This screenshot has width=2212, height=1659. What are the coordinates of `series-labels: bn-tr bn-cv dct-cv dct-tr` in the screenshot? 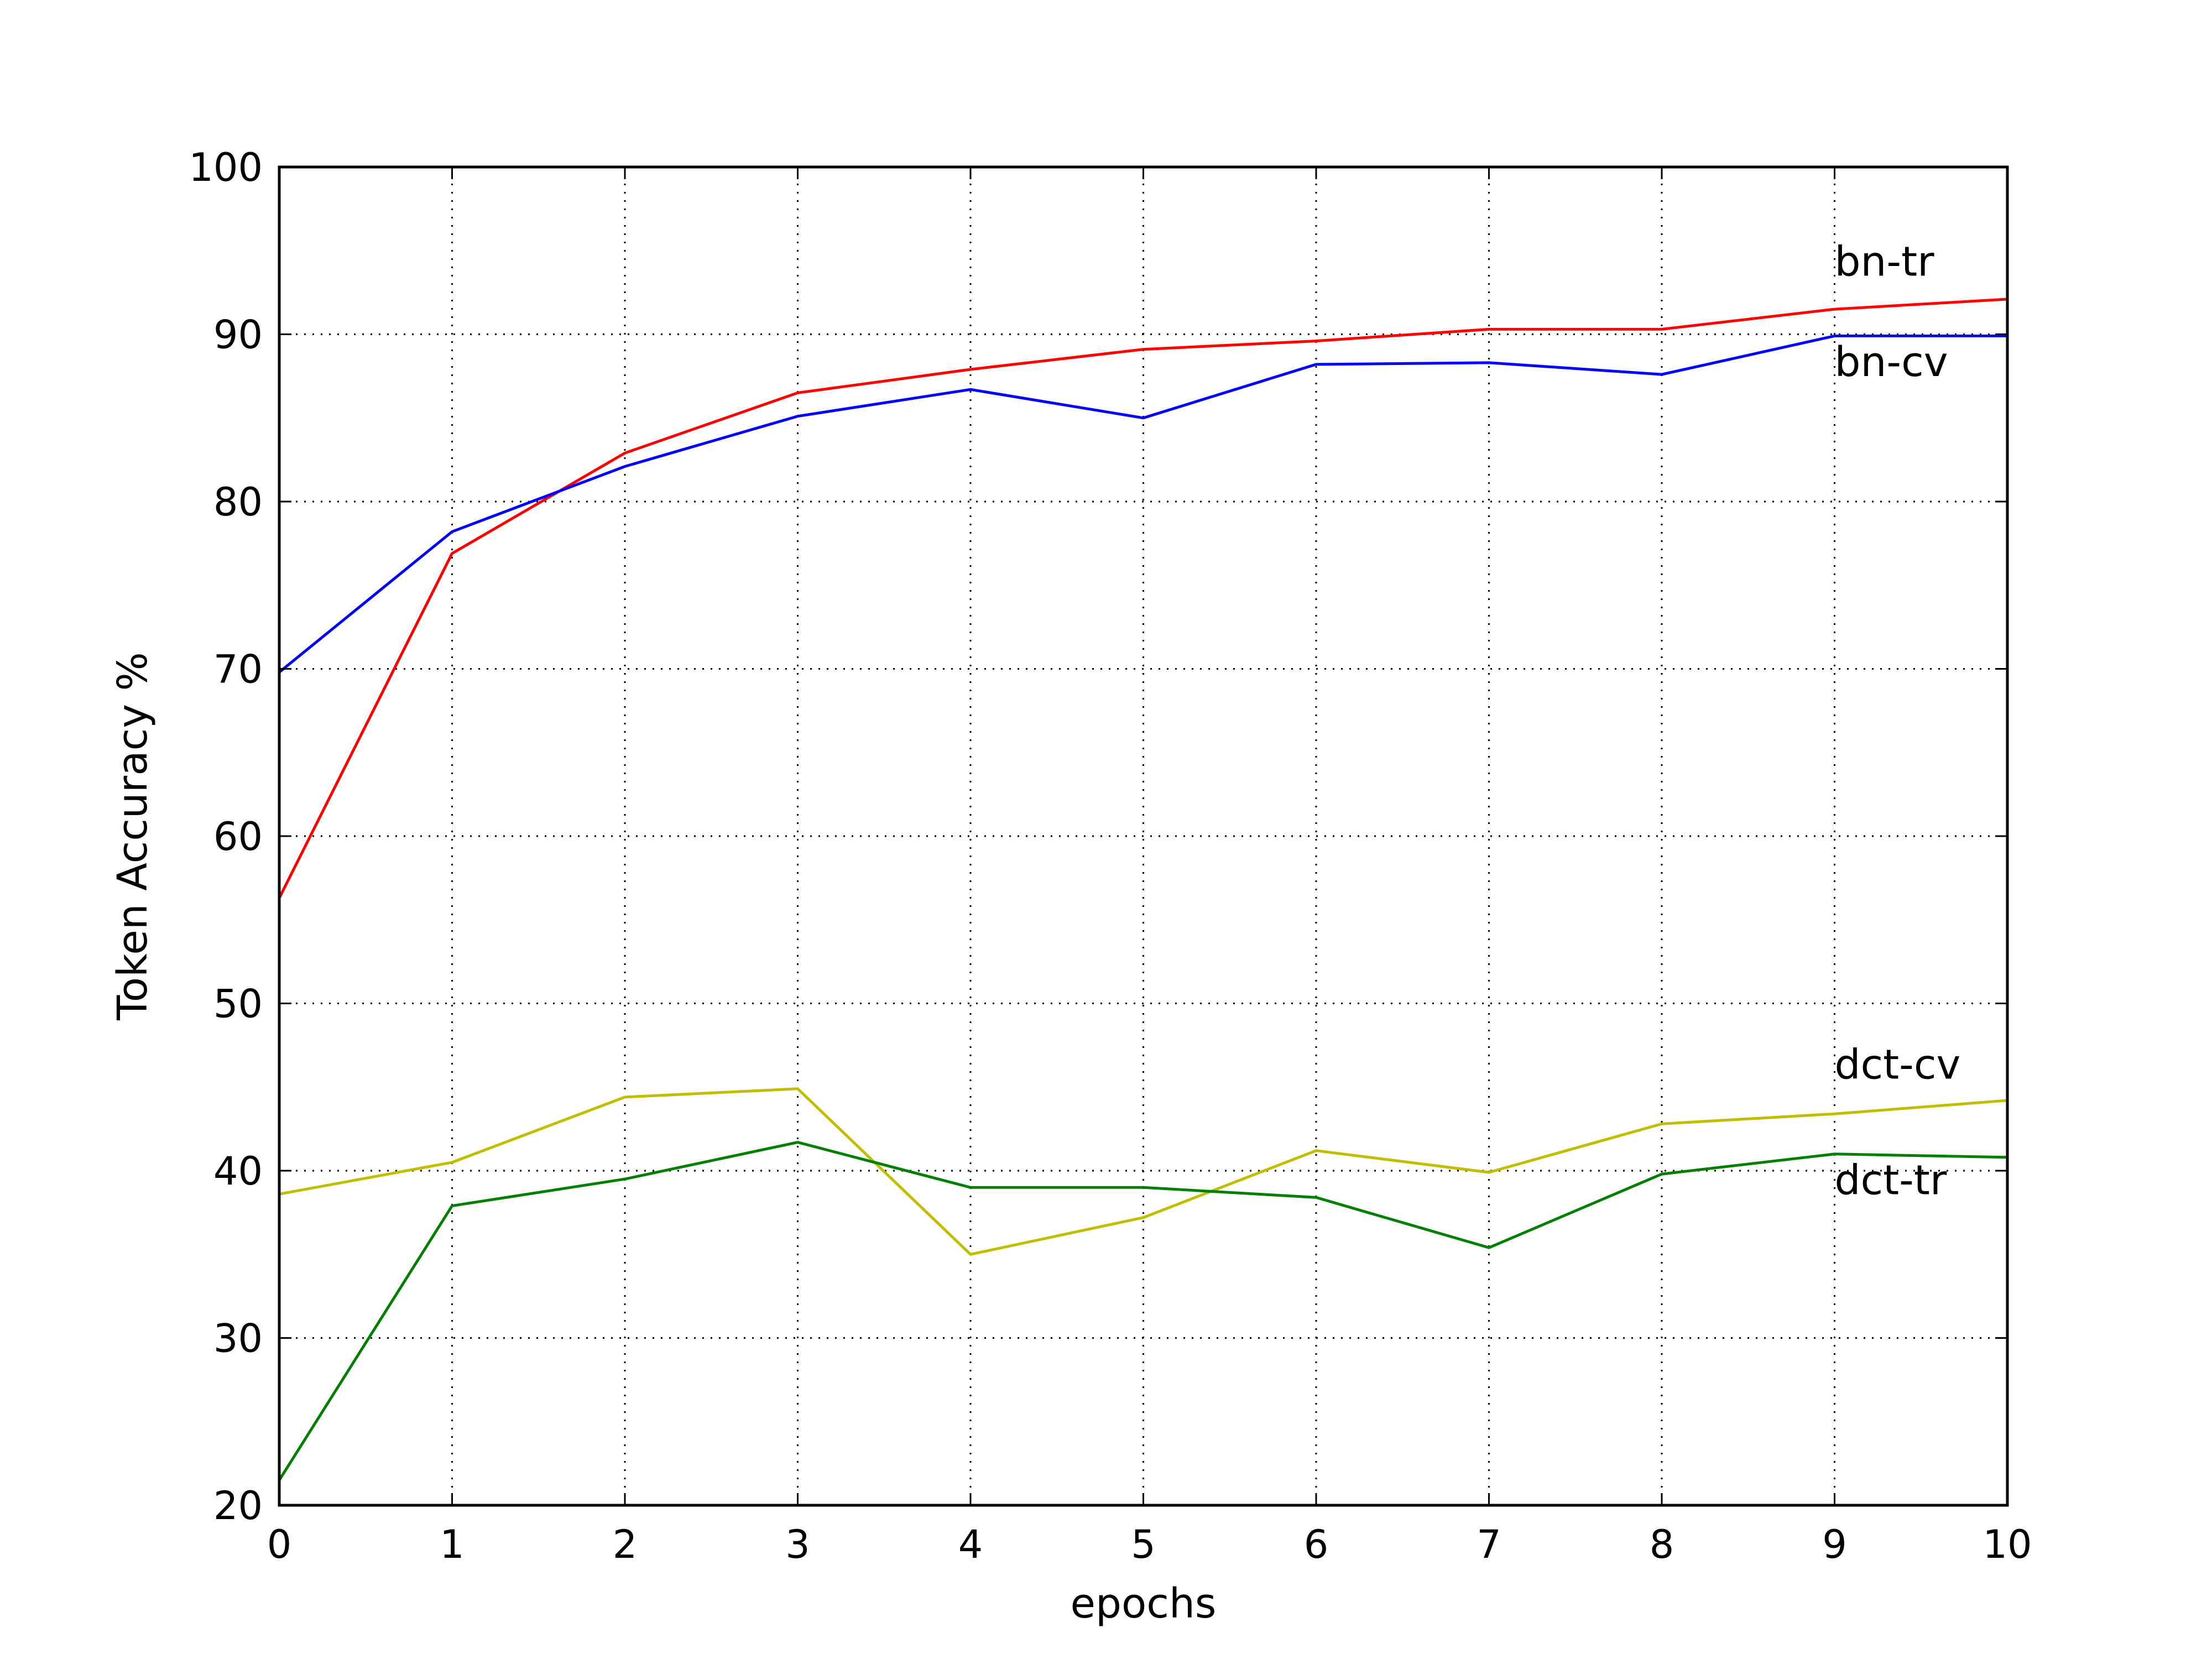 It's located at (1898, 721).